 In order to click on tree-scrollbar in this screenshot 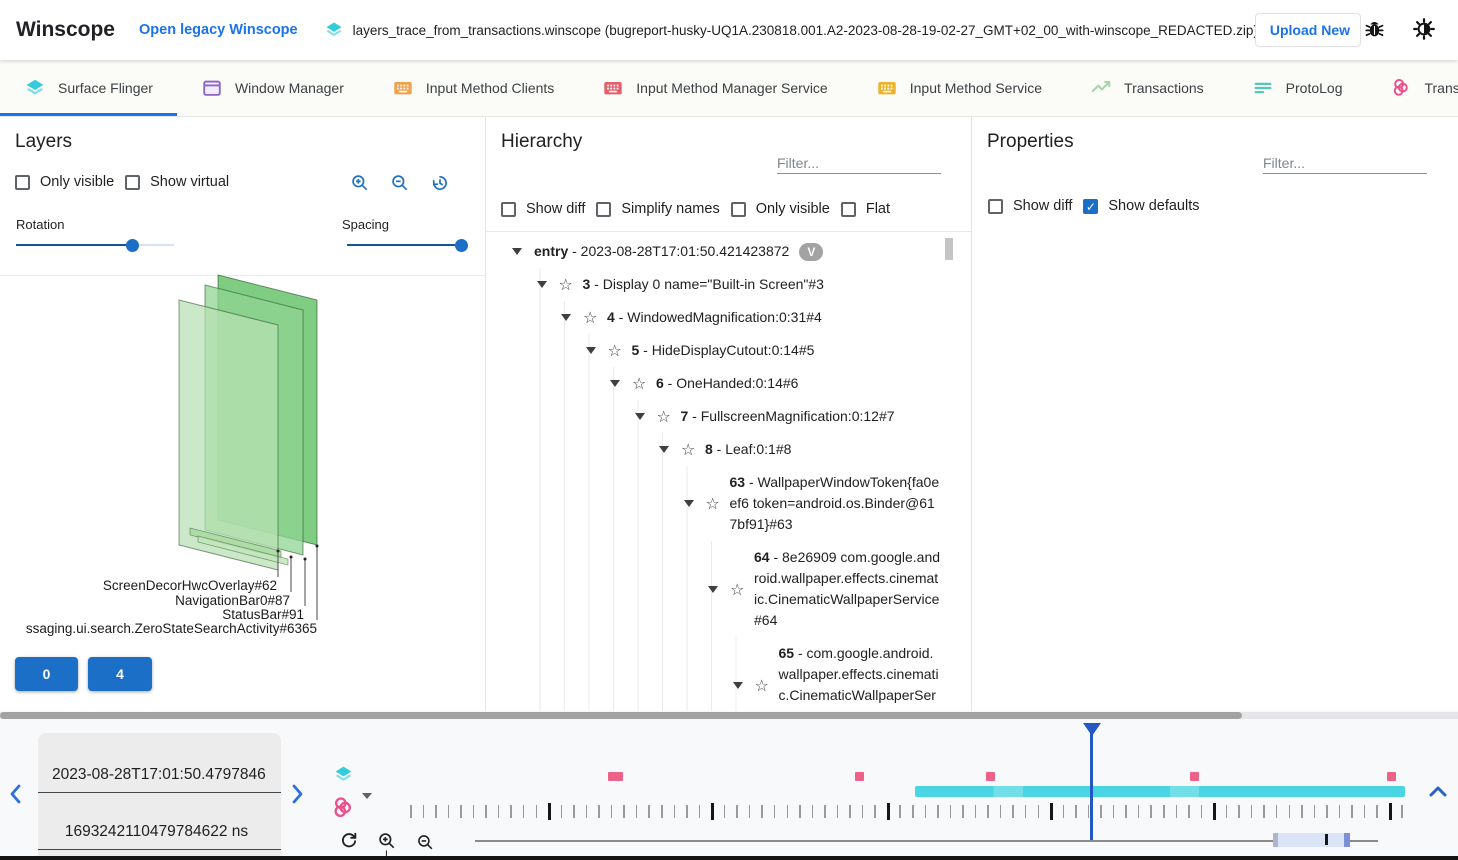, I will do `click(949, 249)`.